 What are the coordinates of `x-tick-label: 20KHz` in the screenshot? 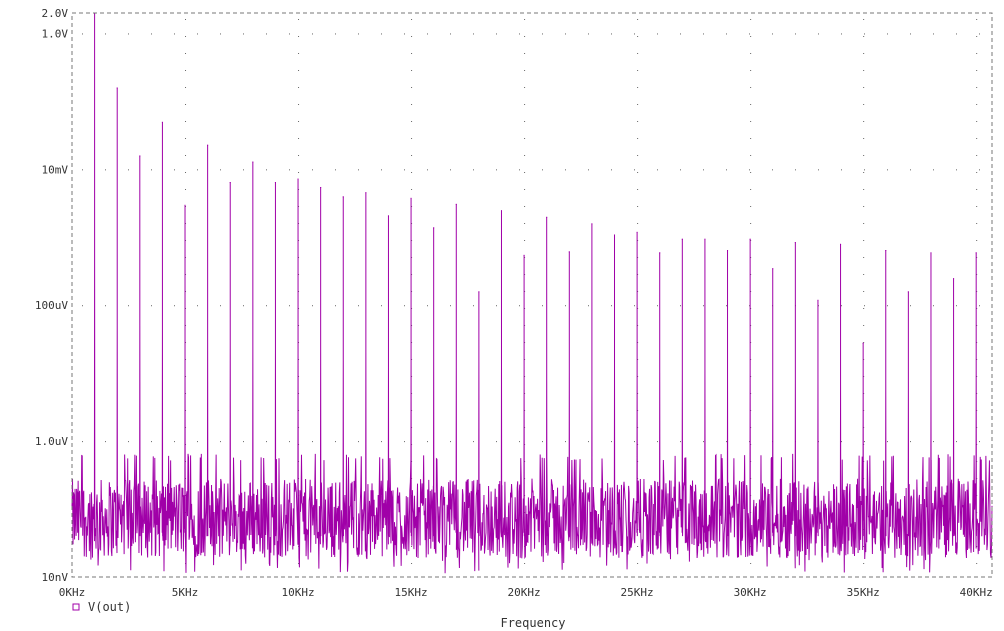 It's located at (524, 592).